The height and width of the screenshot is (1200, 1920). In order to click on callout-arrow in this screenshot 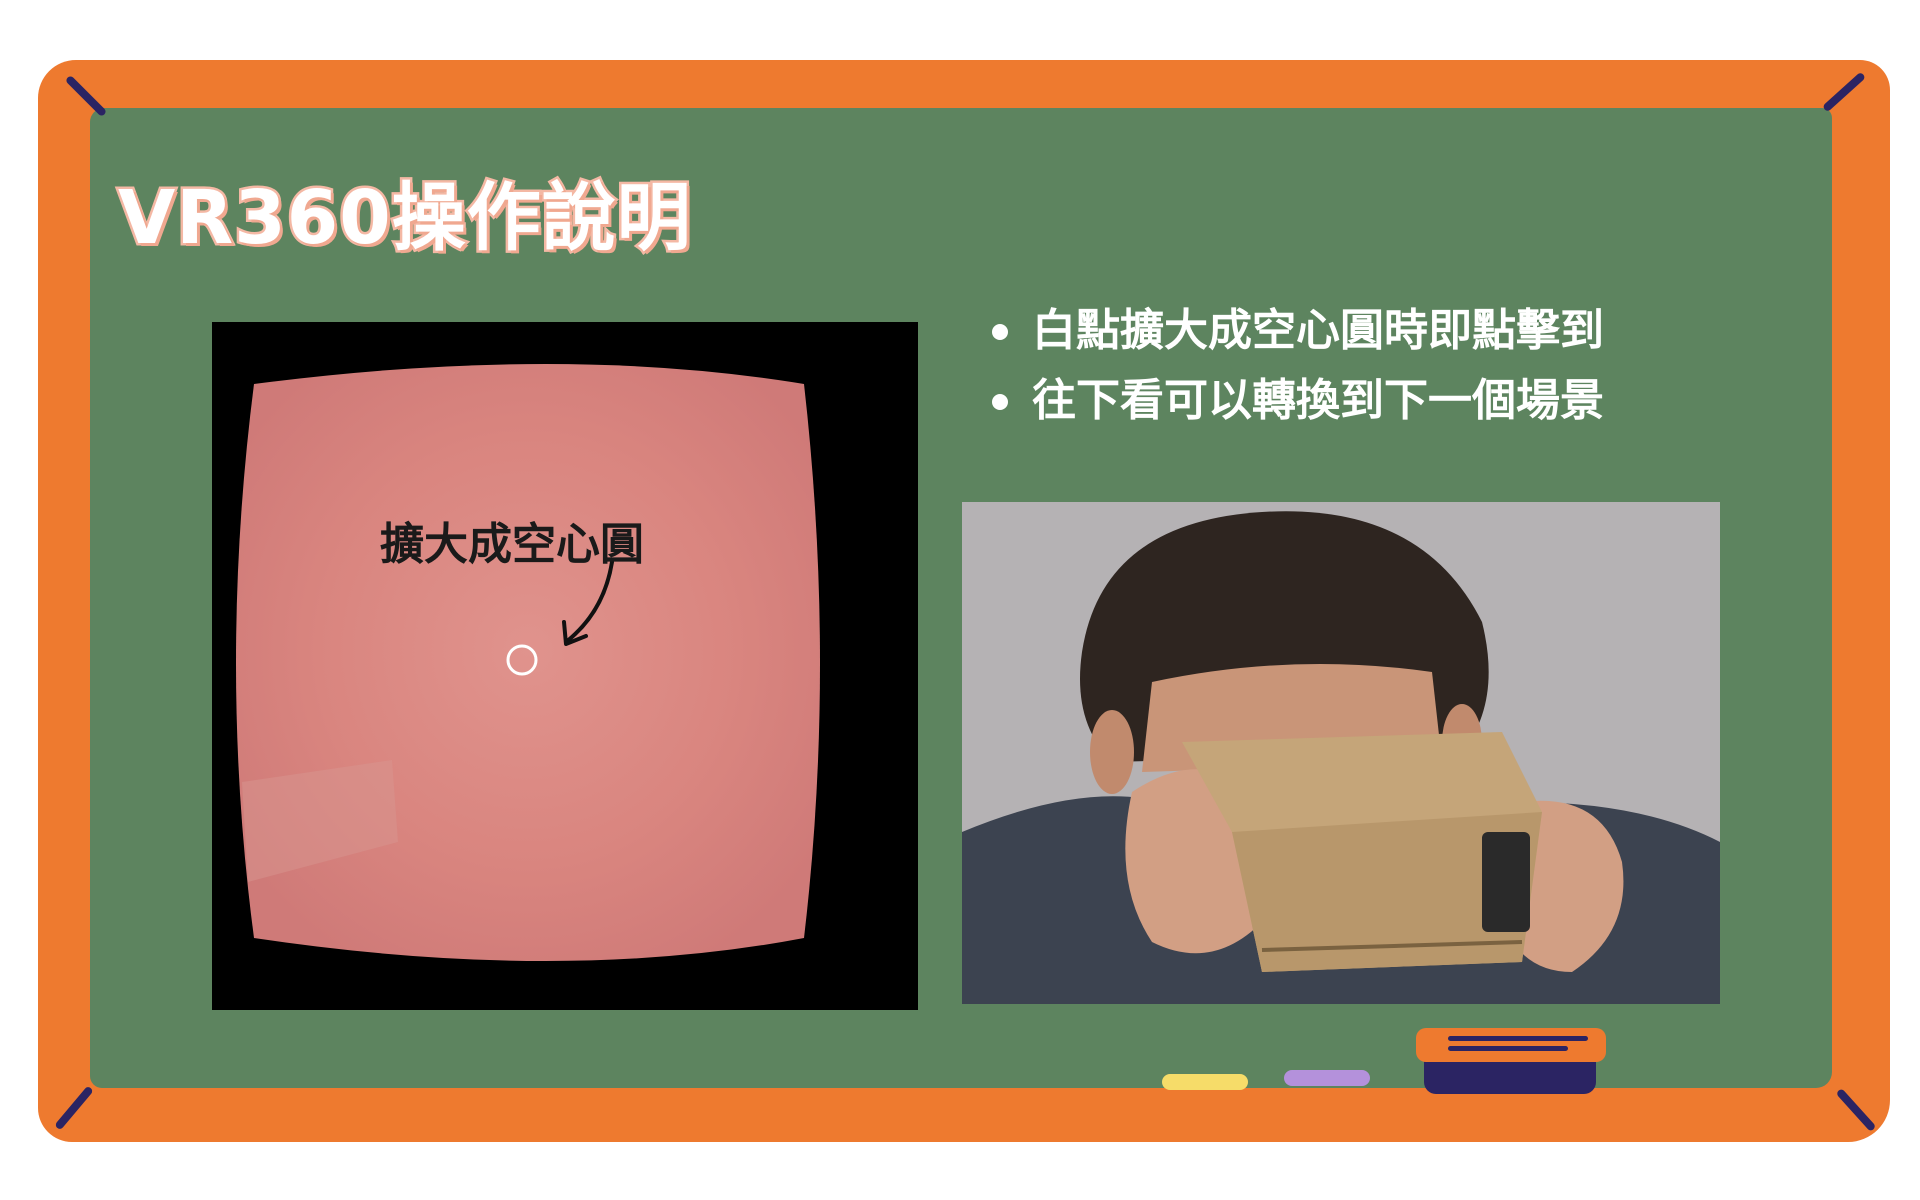, I will do `click(589, 602)`.